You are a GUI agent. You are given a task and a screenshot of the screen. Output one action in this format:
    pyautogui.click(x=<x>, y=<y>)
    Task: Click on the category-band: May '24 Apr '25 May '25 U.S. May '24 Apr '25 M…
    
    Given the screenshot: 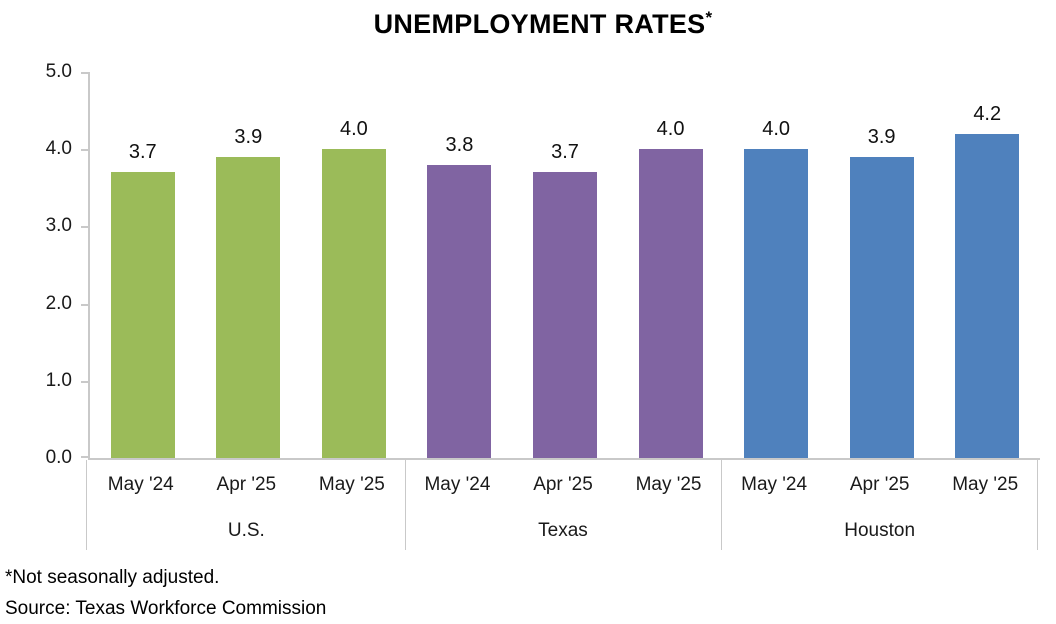 What is the action you would take?
    pyautogui.click(x=562, y=506)
    